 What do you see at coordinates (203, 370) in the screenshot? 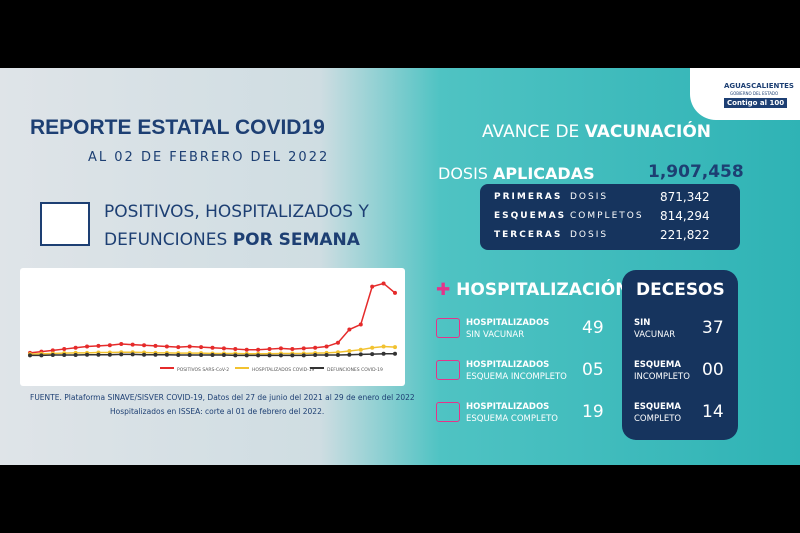
I see `legend-label: POSITIVOS SARS-CoV-2` at bounding box center [203, 370].